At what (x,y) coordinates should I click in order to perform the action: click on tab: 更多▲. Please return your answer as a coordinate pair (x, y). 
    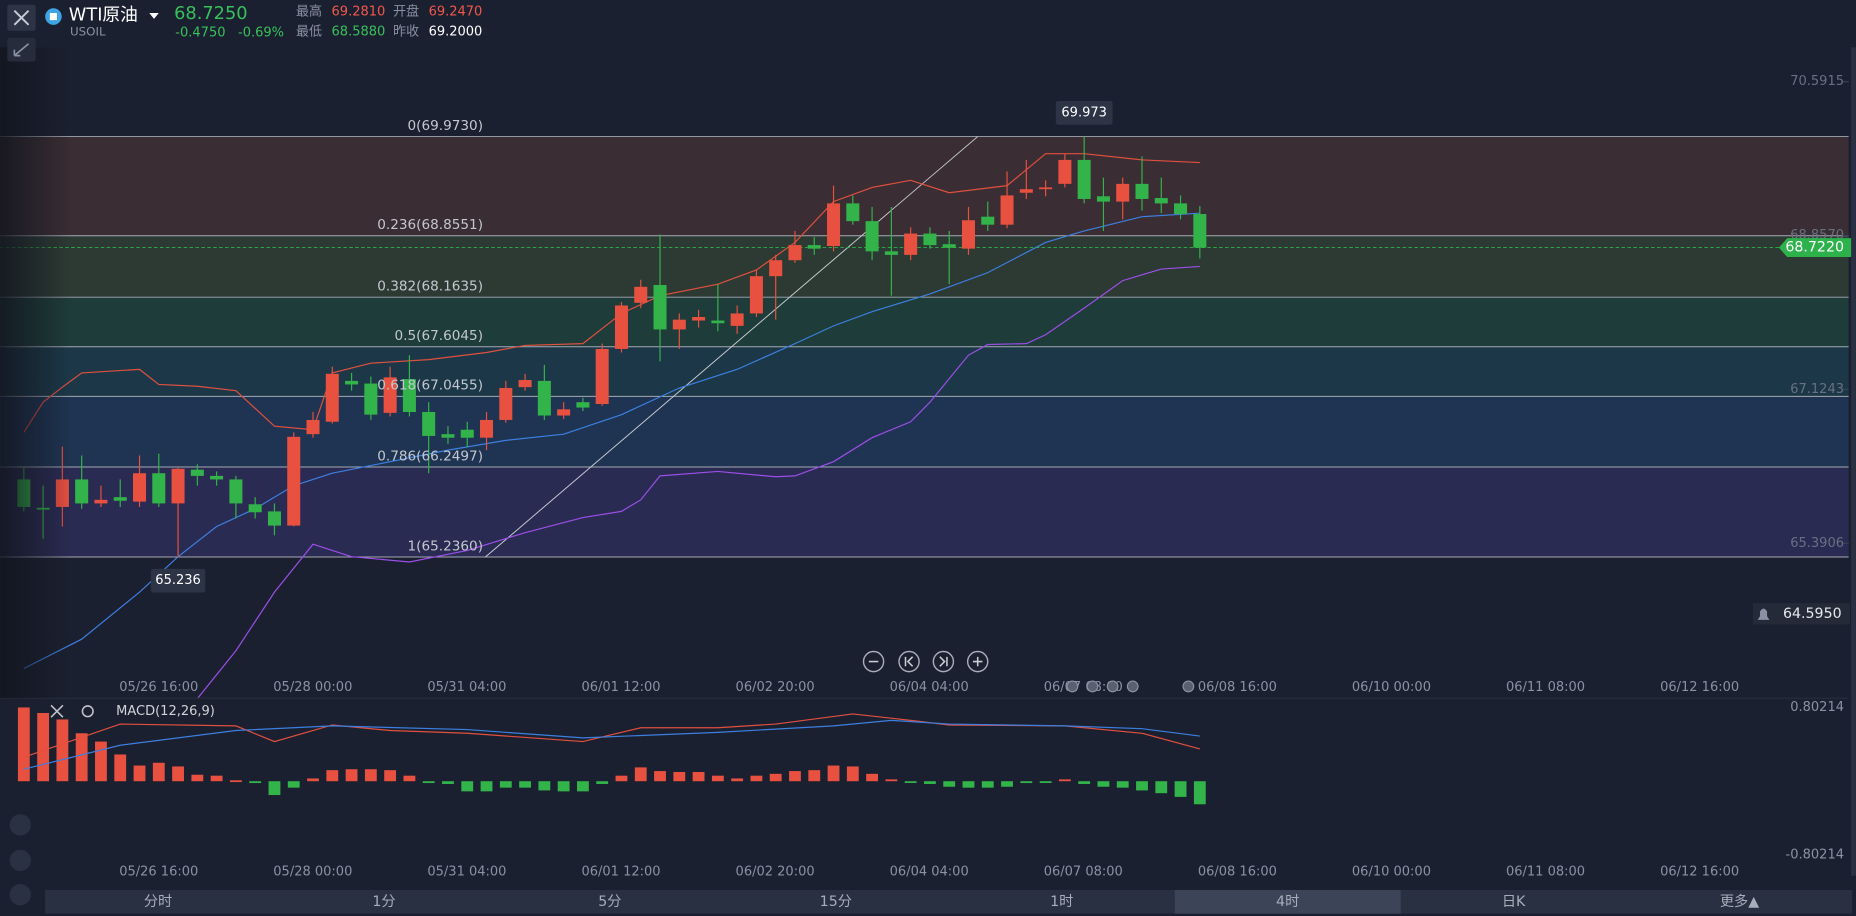
    Looking at the image, I should click on (1739, 901).